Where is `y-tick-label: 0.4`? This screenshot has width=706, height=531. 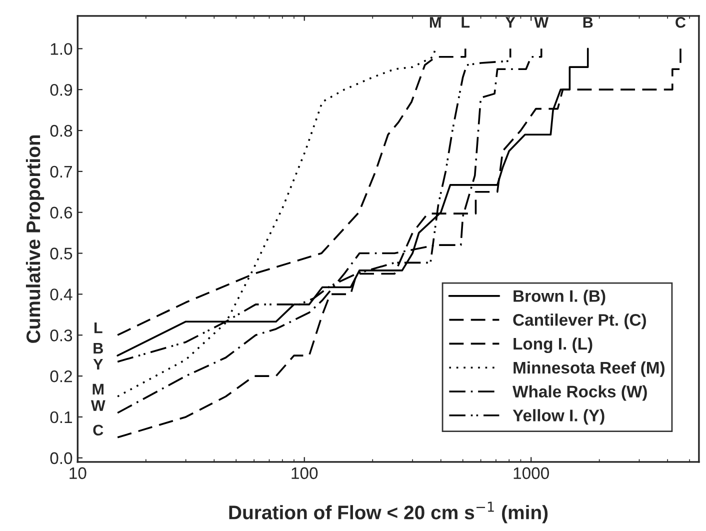
y-tick-label: 0.4 is located at coordinates (61, 294).